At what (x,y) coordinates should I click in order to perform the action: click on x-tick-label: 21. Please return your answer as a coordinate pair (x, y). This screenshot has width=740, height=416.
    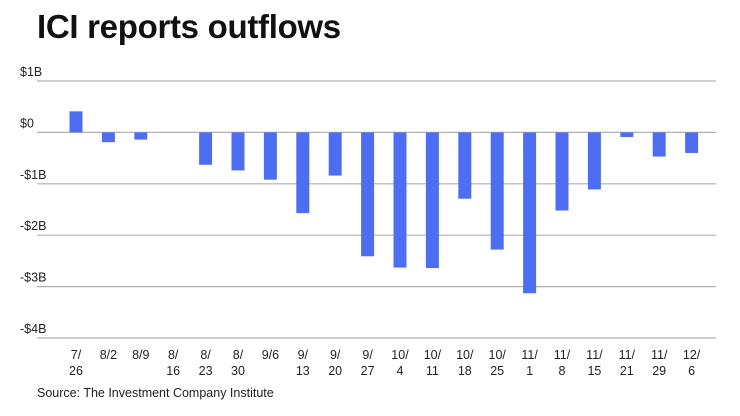
    Looking at the image, I should click on (627, 371).